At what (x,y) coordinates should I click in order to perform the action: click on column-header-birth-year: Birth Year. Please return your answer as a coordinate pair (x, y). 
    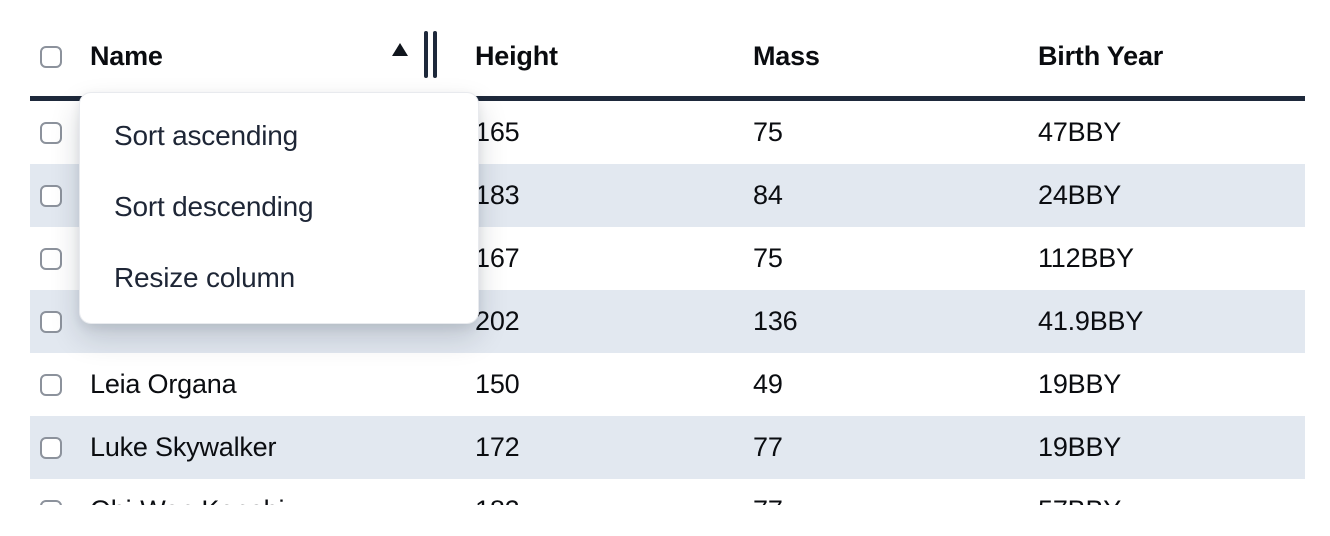
    Looking at the image, I should click on (1171, 56).